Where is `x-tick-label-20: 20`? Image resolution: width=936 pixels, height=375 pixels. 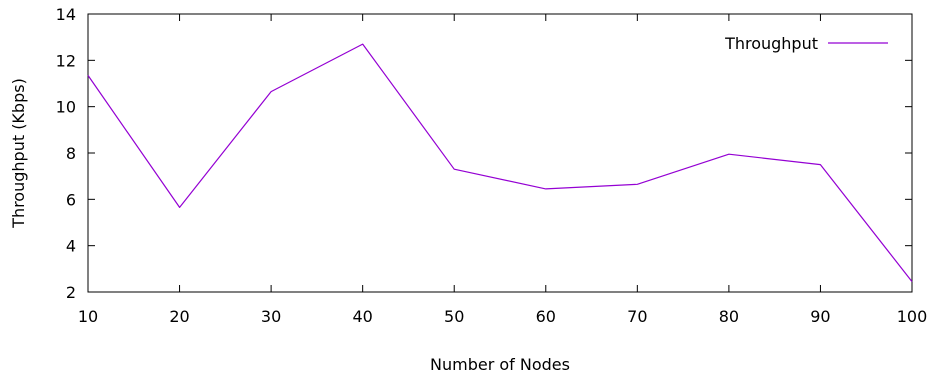 x-tick-label-20: 20 is located at coordinates (179, 316).